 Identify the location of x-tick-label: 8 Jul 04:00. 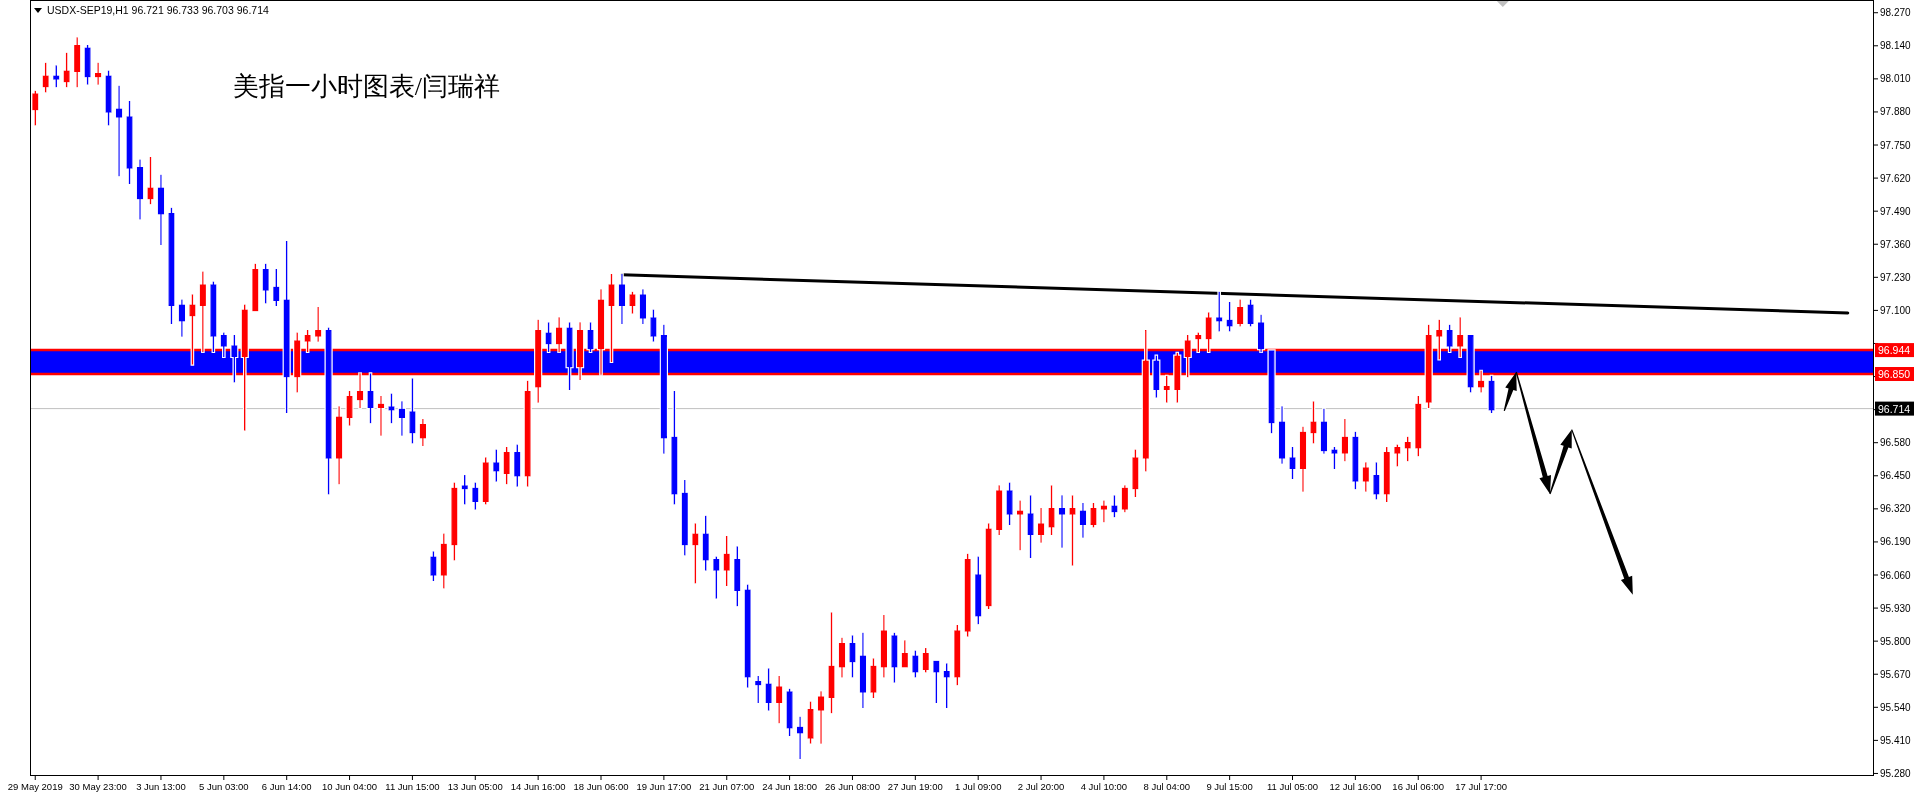
(1167, 786).